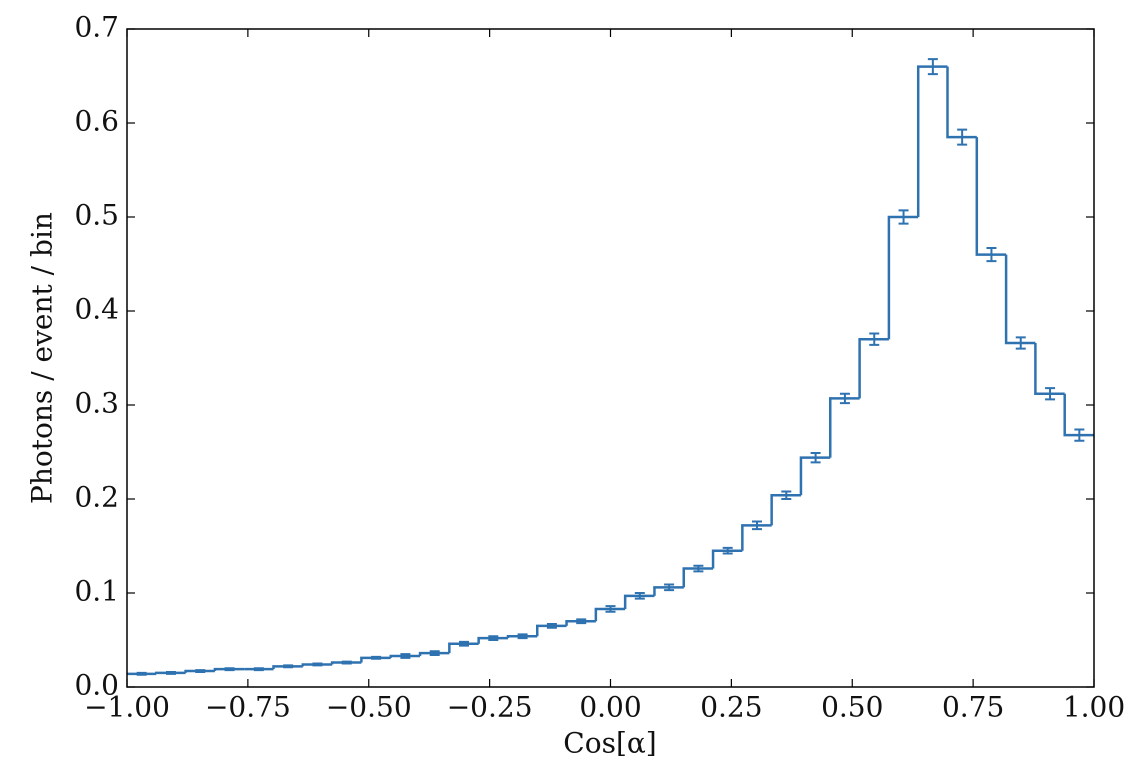 The image size is (1136, 772). What do you see at coordinates (490, 707) in the screenshot?
I see `x-tick-label: −0.25` at bounding box center [490, 707].